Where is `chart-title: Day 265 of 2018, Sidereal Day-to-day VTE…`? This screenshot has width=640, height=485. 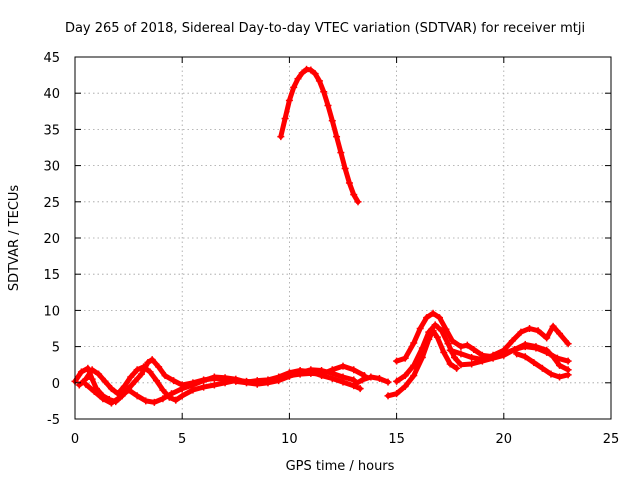
chart-title: Day 265 of 2018, Sidereal Day-to-day VTE… is located at coordinates (325, 28).